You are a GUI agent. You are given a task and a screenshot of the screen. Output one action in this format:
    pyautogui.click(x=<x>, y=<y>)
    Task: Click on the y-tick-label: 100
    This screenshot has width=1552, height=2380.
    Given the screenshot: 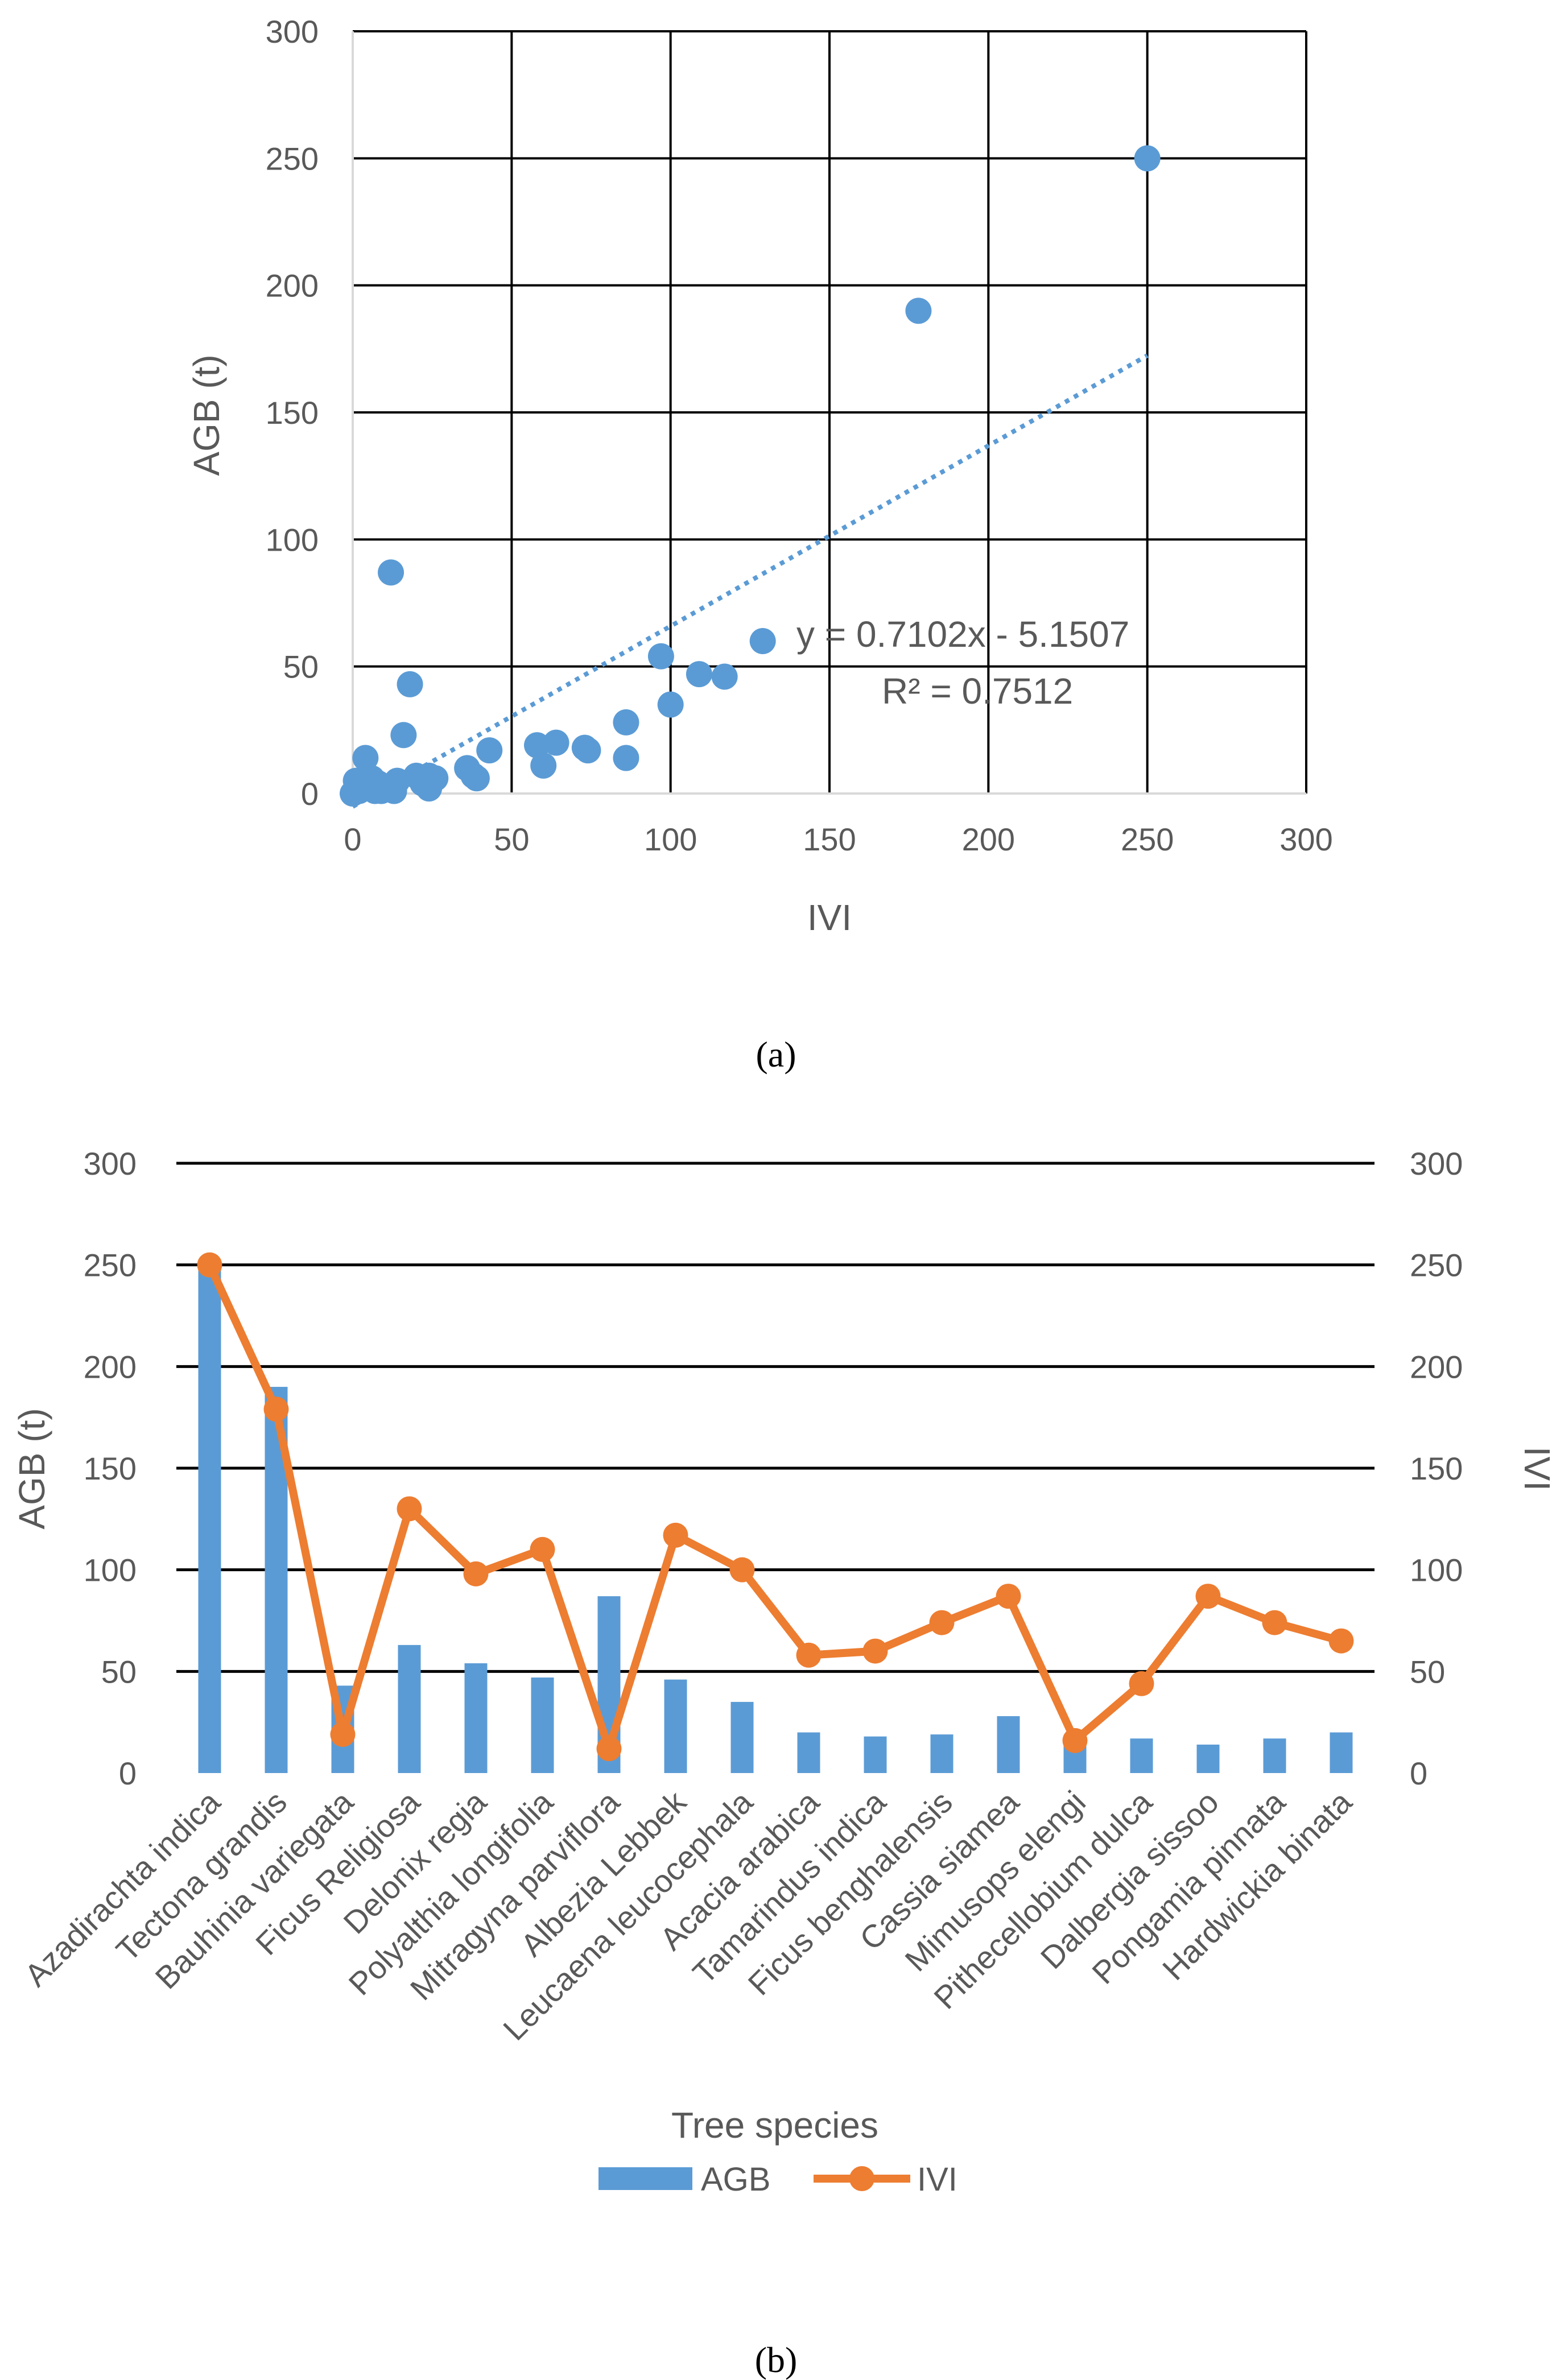 What is the action you would take?
    pyautogui.click(x=292, y=539)
    